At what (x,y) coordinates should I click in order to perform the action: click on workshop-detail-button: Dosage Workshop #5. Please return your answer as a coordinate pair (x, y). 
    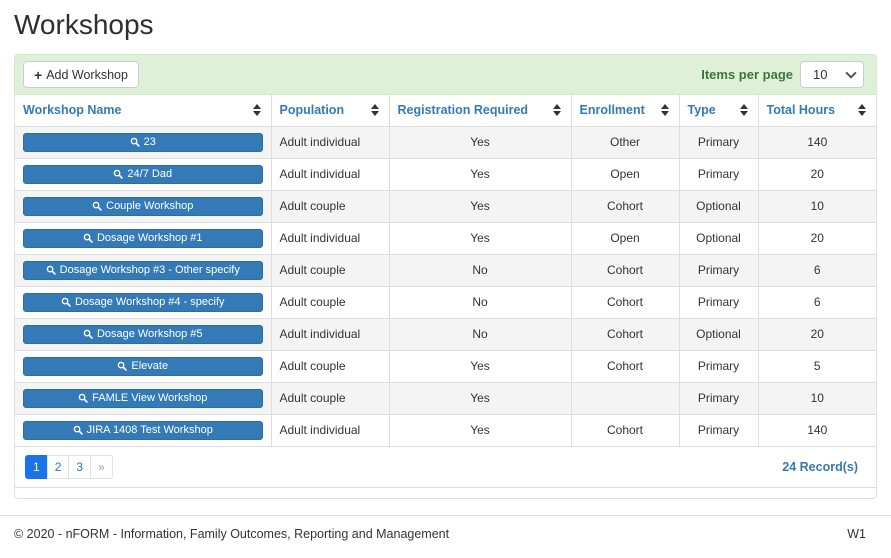
    Looking at the image, I should click on (143, 334).